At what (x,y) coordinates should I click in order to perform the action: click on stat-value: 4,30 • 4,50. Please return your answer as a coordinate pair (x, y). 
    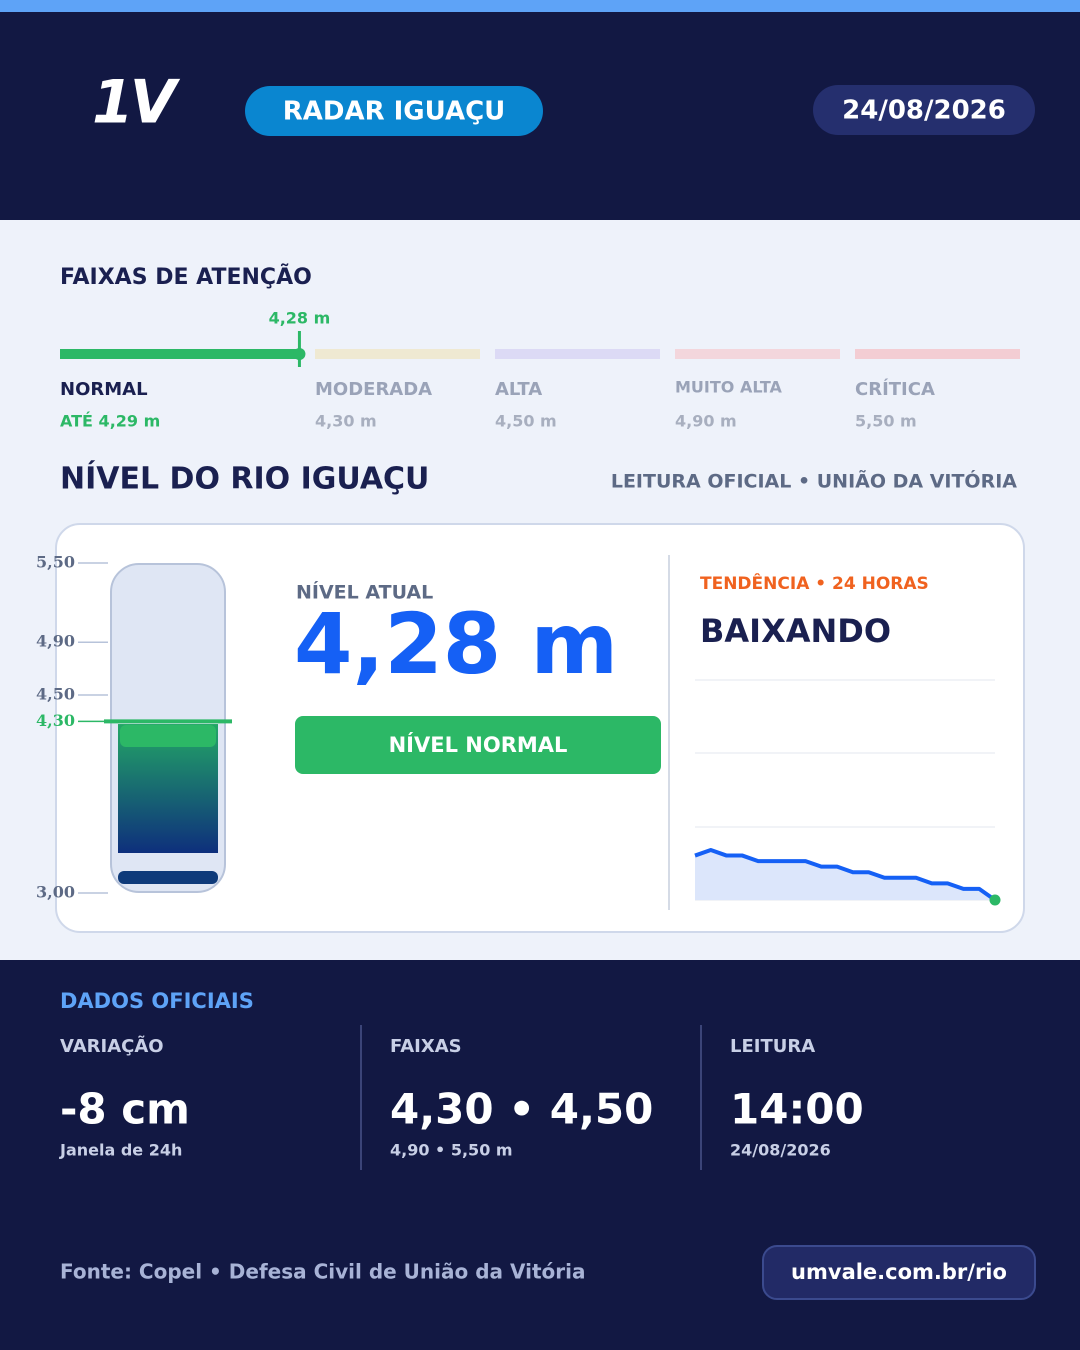
    Looking at the image, I should click on (521, 1109).